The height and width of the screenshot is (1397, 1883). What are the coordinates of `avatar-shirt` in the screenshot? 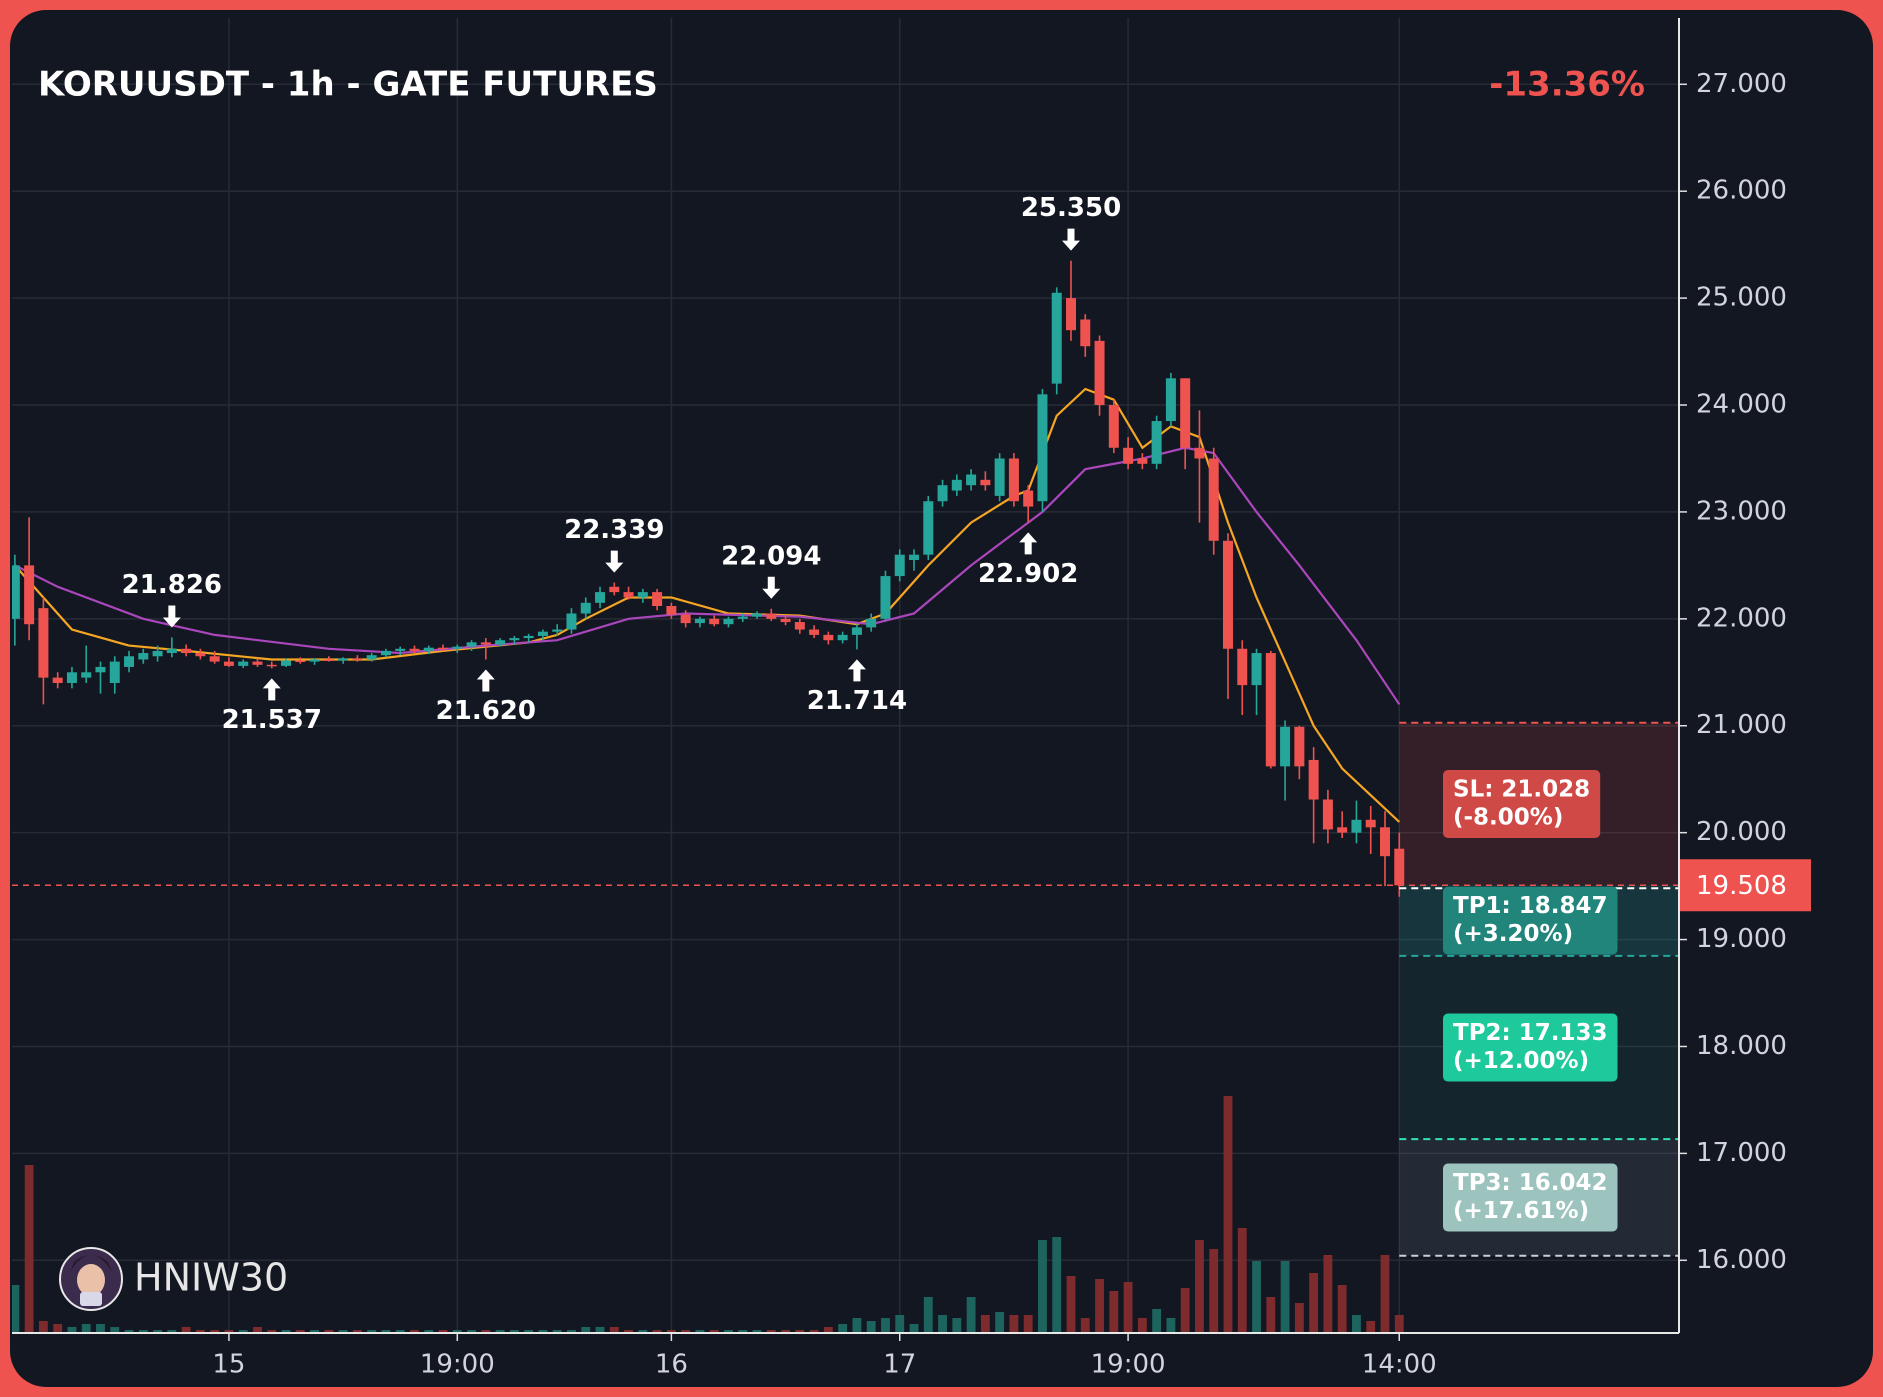 It's located at (91, 1299).